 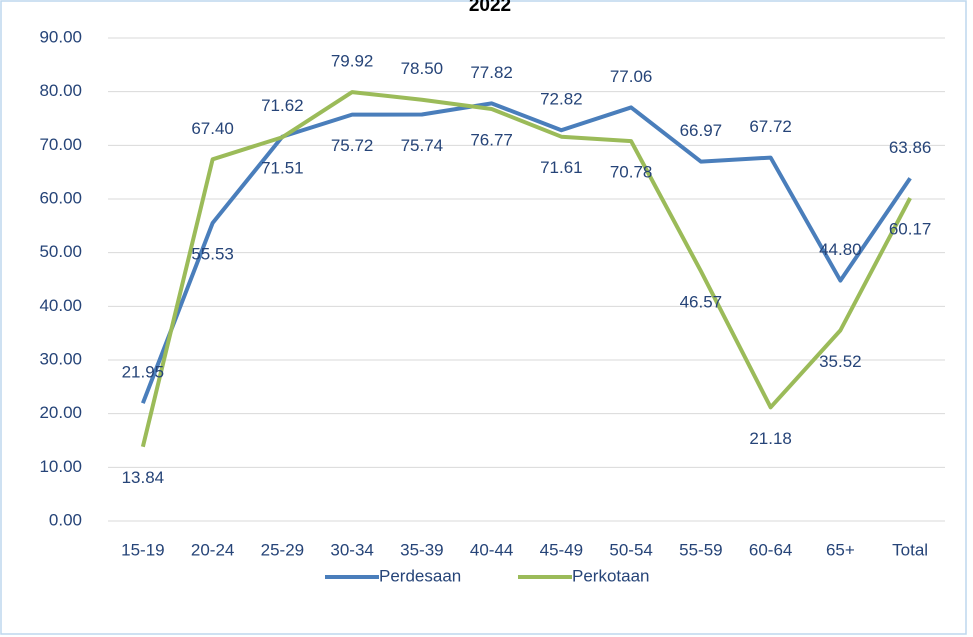 What do you see at coordinates (420, 575) in the screenshot?
I see `legend-label: Perdesaan` at bounding box center [420, 575].